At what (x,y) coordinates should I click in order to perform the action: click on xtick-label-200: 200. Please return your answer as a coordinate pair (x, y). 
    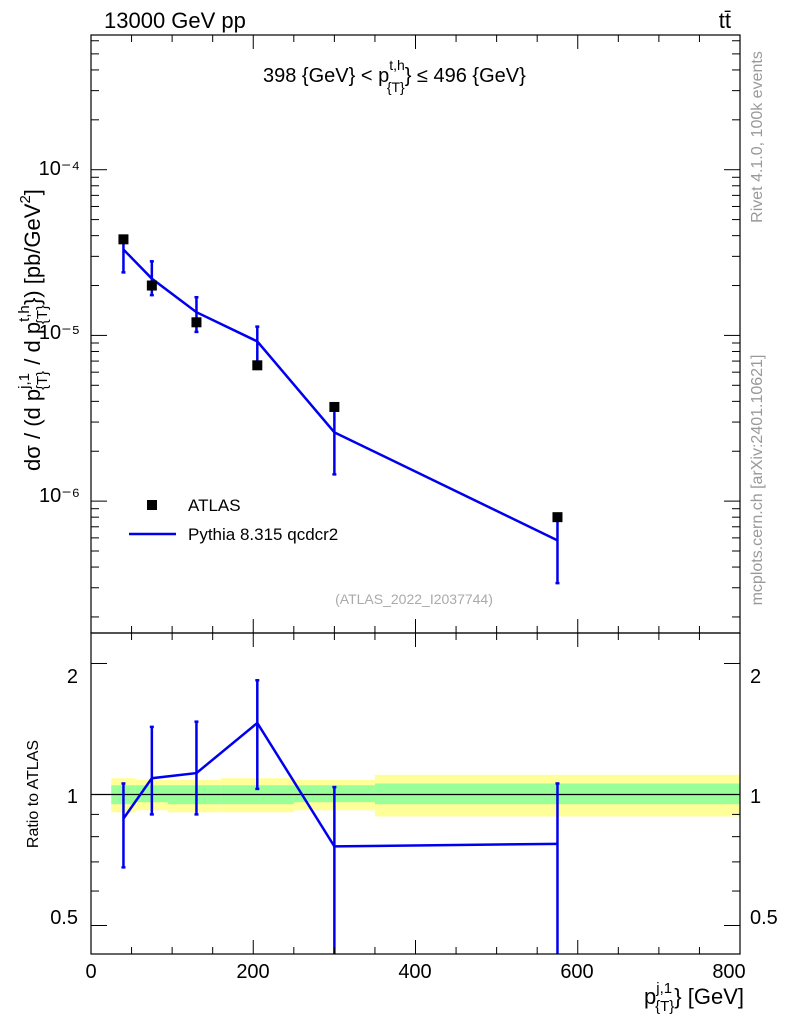
    Looking at the image, I should click on (252, 972).